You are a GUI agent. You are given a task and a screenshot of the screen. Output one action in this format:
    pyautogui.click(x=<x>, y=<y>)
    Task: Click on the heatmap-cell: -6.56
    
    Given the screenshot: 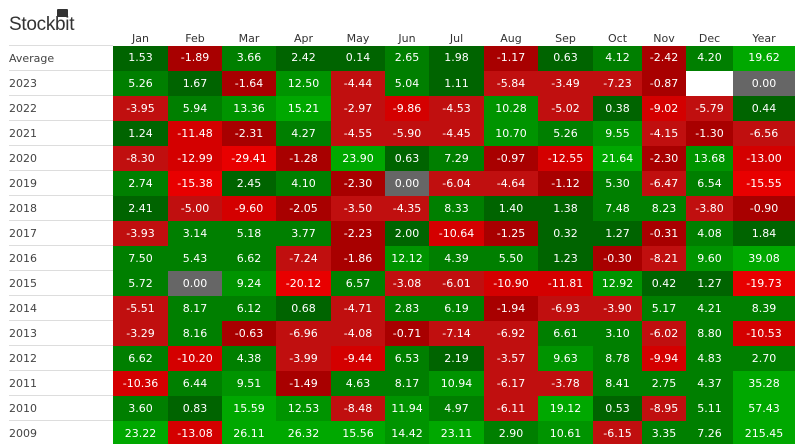 What is the action you would take?
    pyautogui.click(x=764, y=133)
    